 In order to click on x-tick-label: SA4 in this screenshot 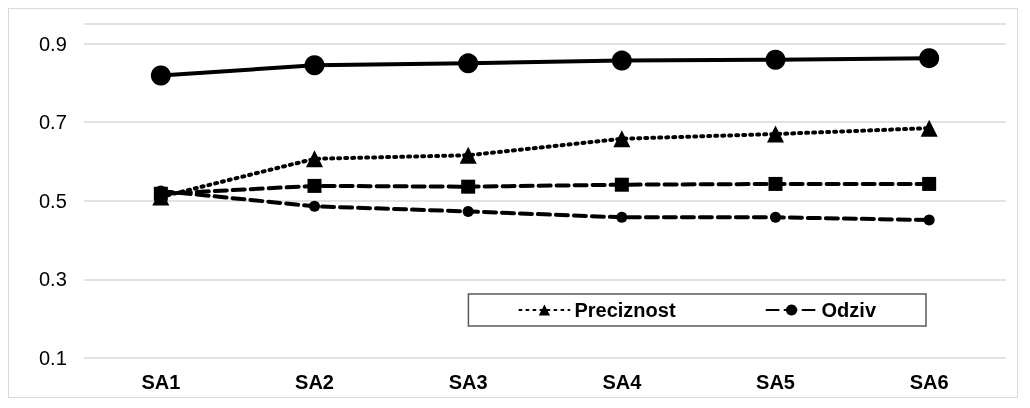, I will do `click(622, 382)`.